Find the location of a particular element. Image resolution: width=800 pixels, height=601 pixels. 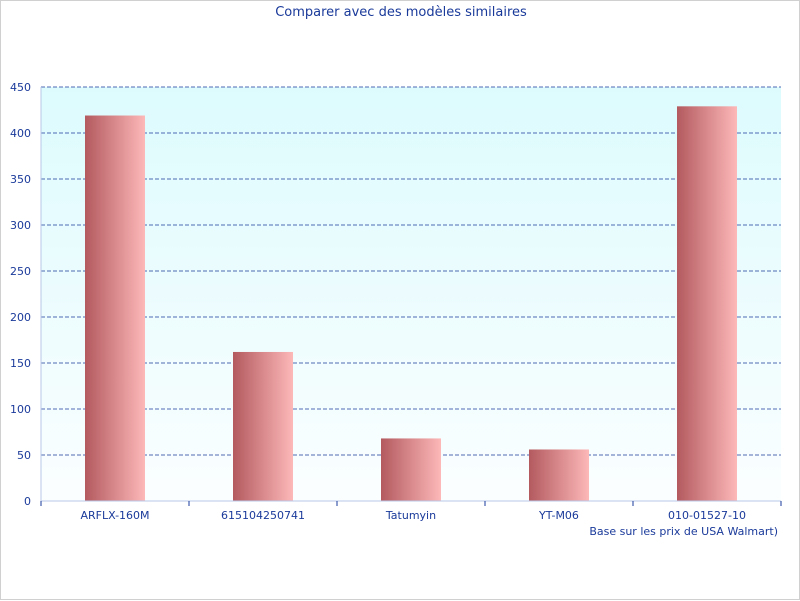

chart-caption: Base sur les prix de USA Walmart) is located at coordinates (683, 531).